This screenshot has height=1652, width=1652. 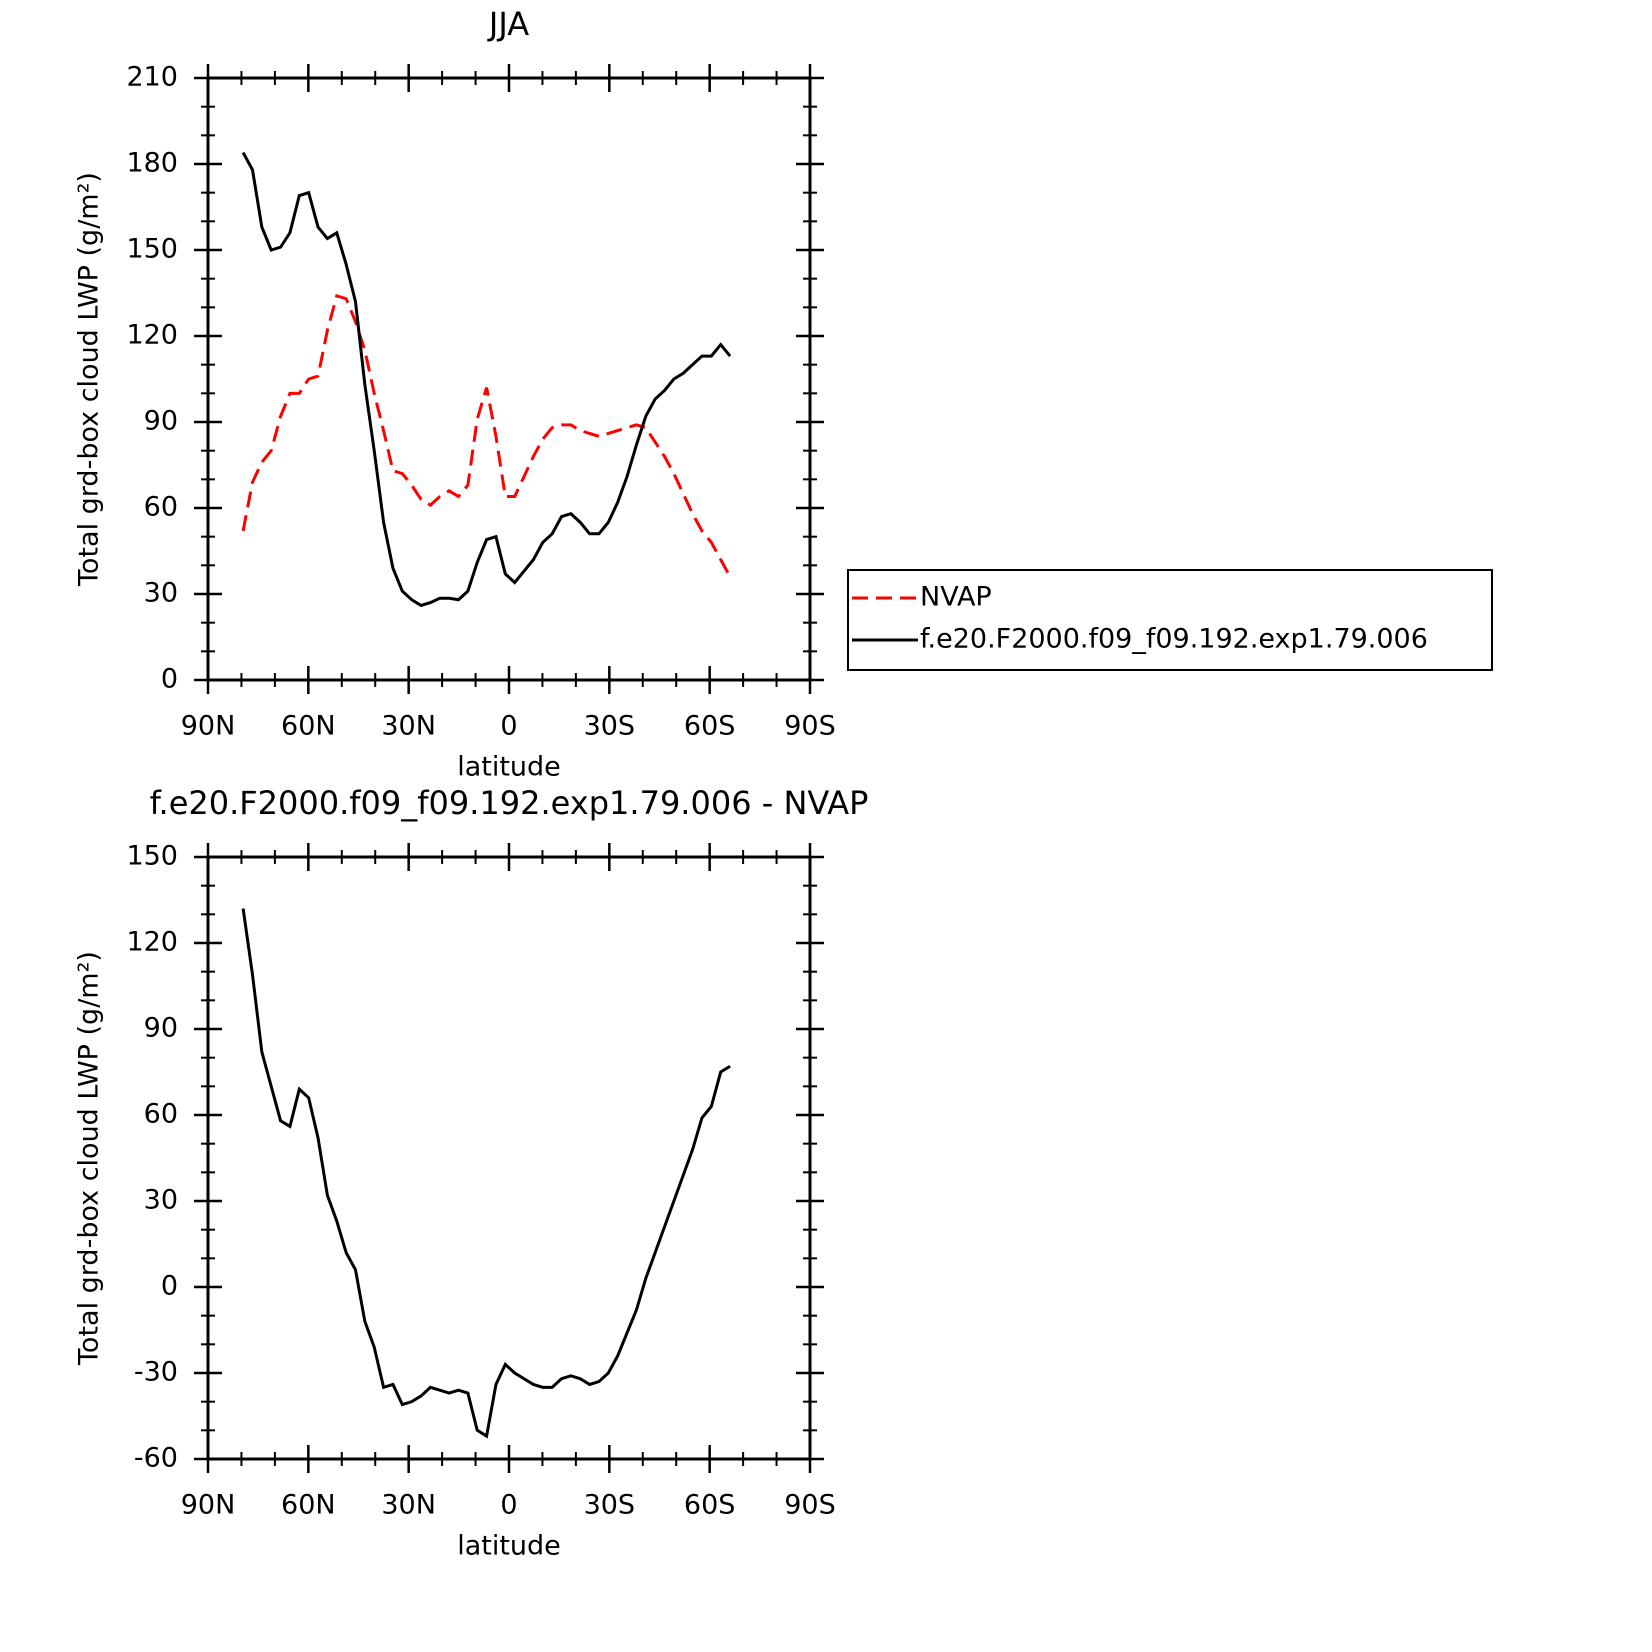 What do you see at coordinates (1174, 639) in the screenshot?
I see `legend-label: f.e20.F2000.f09_f09.192.exp1.79.006` at bounding box center [1174, 639].